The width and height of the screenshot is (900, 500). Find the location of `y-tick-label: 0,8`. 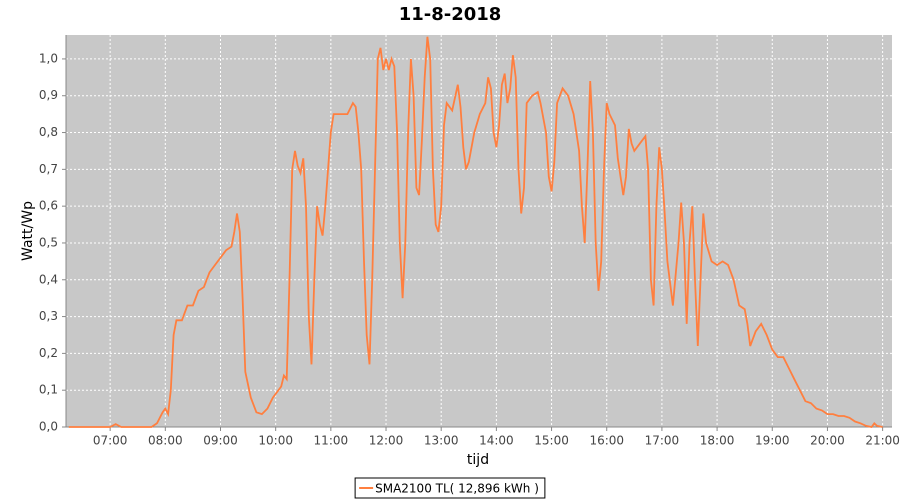

y-tick-label: 0,8 is located at coordinates (48, 132).